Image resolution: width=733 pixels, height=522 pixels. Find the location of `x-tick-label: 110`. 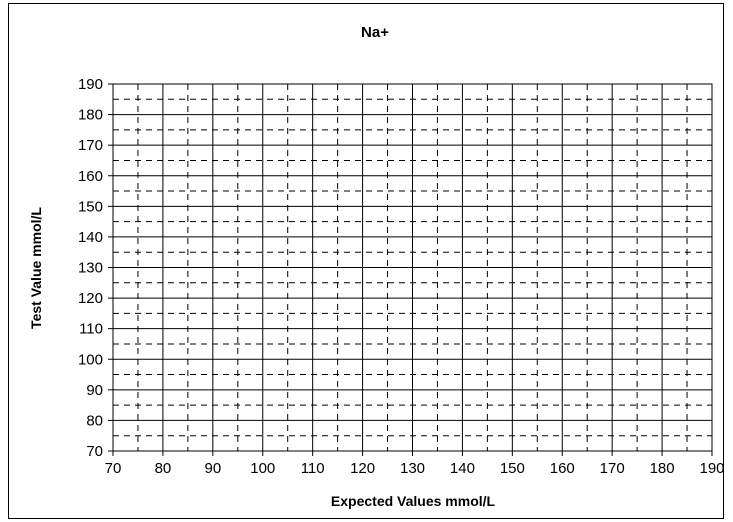

x-tick-label: 110 is located at coordinates (313, 468).